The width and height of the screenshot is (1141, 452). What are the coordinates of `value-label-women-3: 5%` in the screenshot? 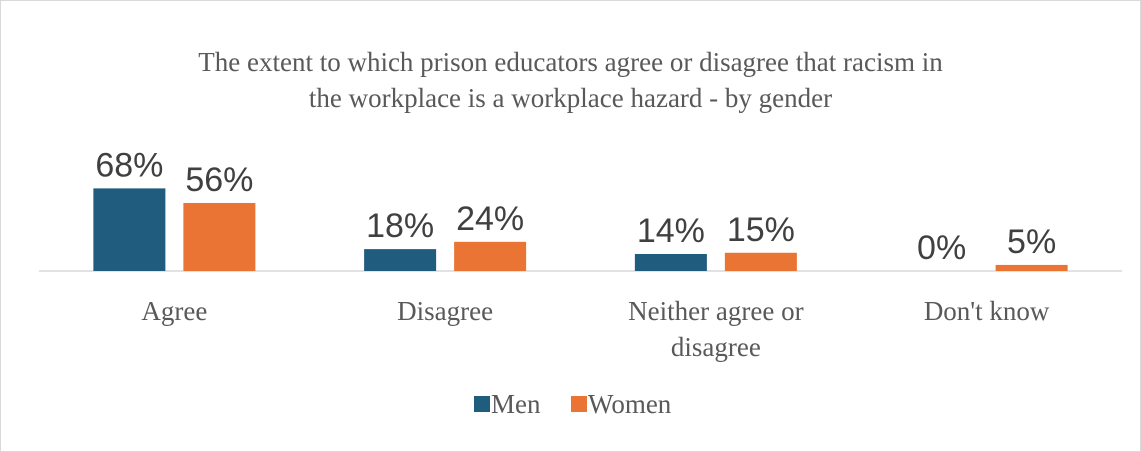 It's located at (1031, 242).